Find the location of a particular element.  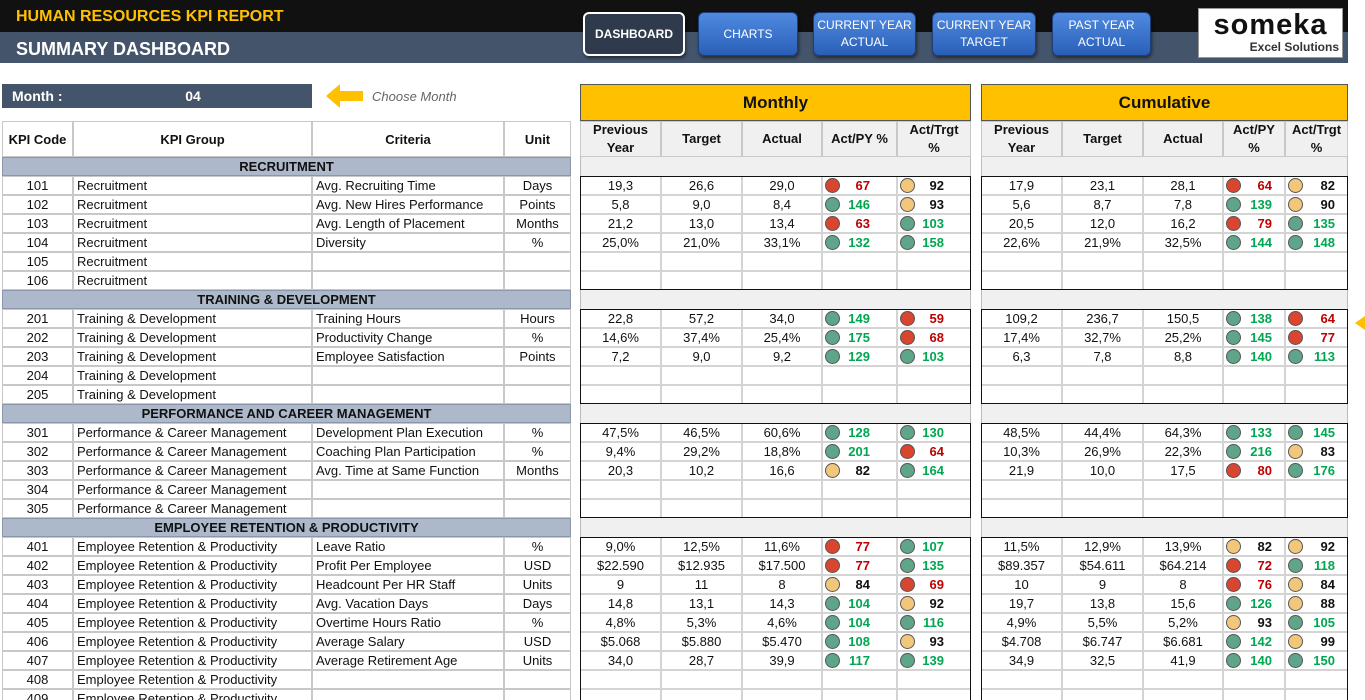

metric-cell: 14,3 is located at coordinates (782, 603).